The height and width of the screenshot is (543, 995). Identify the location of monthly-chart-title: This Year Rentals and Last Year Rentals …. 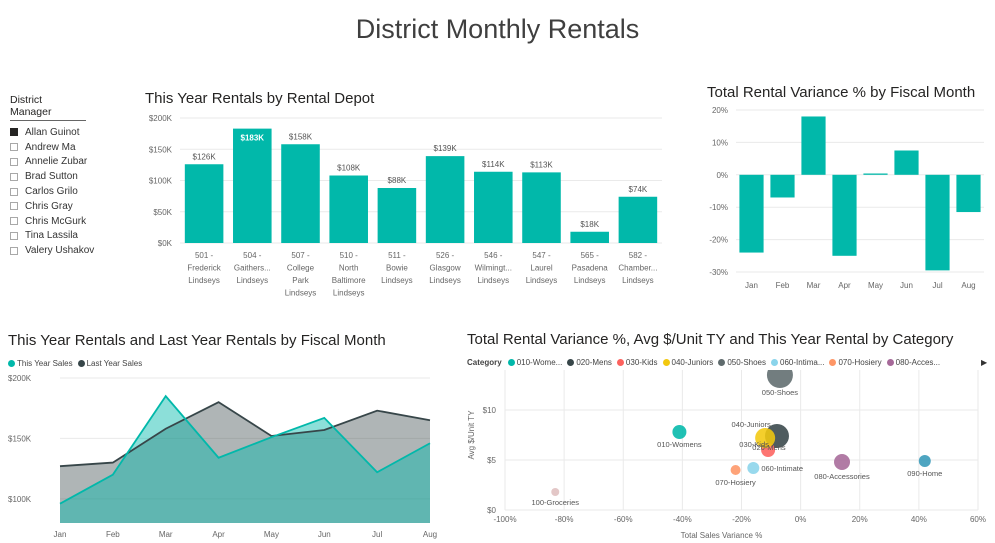
(197, 340).